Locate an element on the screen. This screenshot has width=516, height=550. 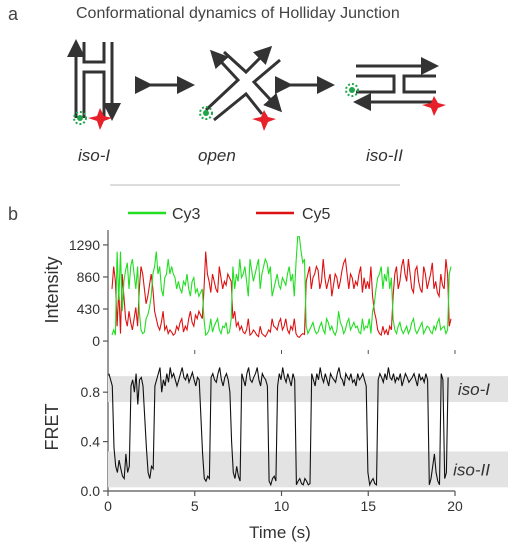
fret-series is located at coordinates (278, 427).